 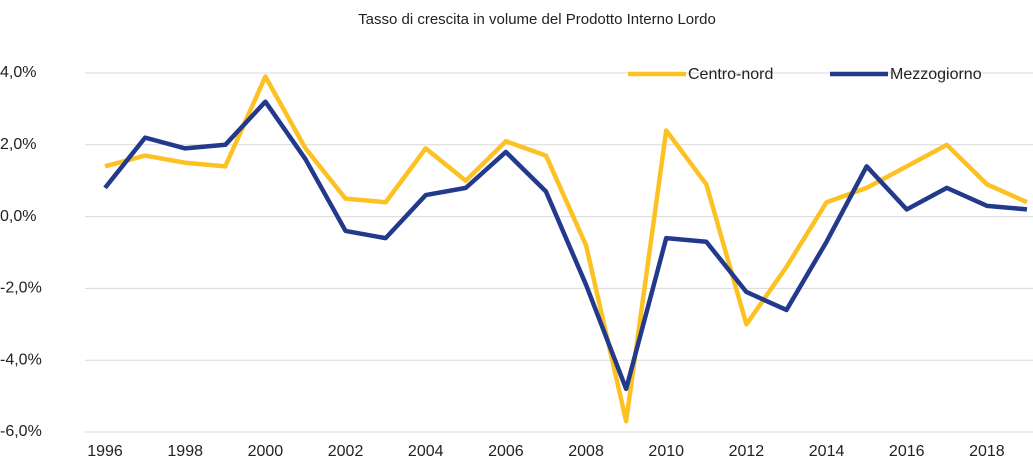 I want to click on x-tick-label: 2014, so click(x=827, y=451).